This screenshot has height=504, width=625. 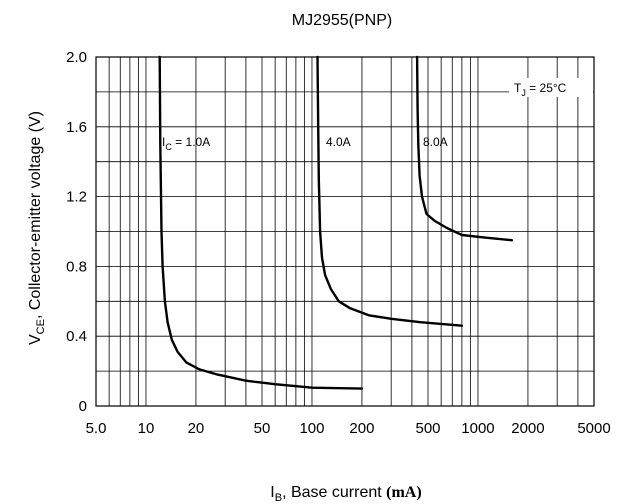 What do you see at coordinates (146, 428) in the screenshot?
I see `x-tick-label: 10` at bounding box center [146, 428].